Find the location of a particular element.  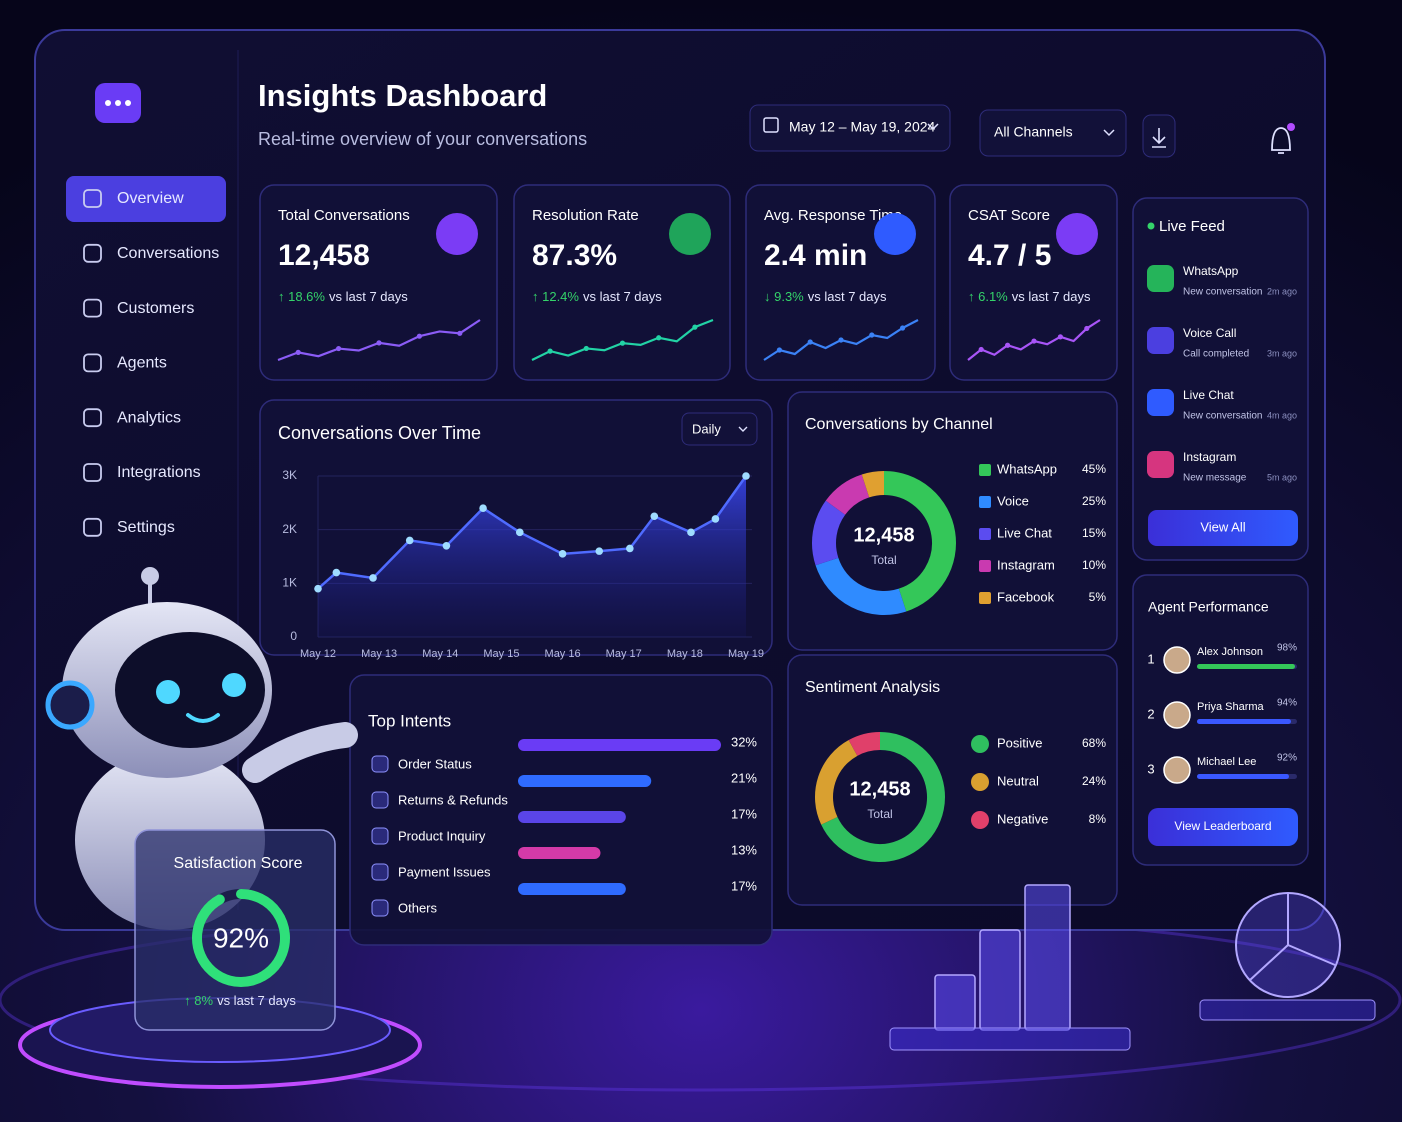

nav-item: Customers is located at coordinates (155, 308).